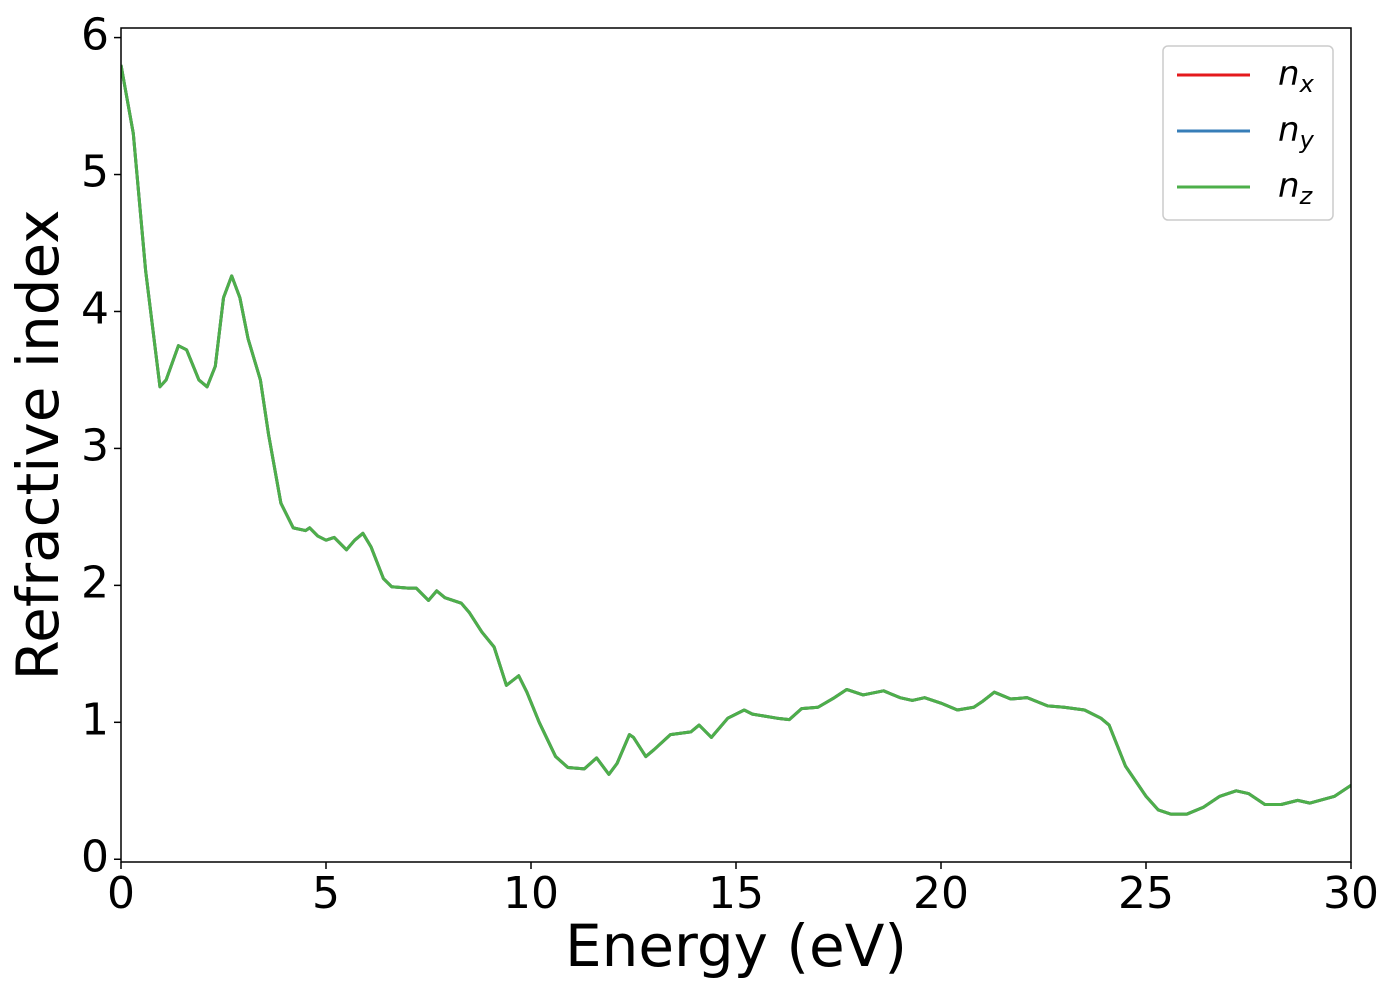  Describe the element at coordinates (95, 445) in the screenshot. I see `y-tick-label: 3` at that location.